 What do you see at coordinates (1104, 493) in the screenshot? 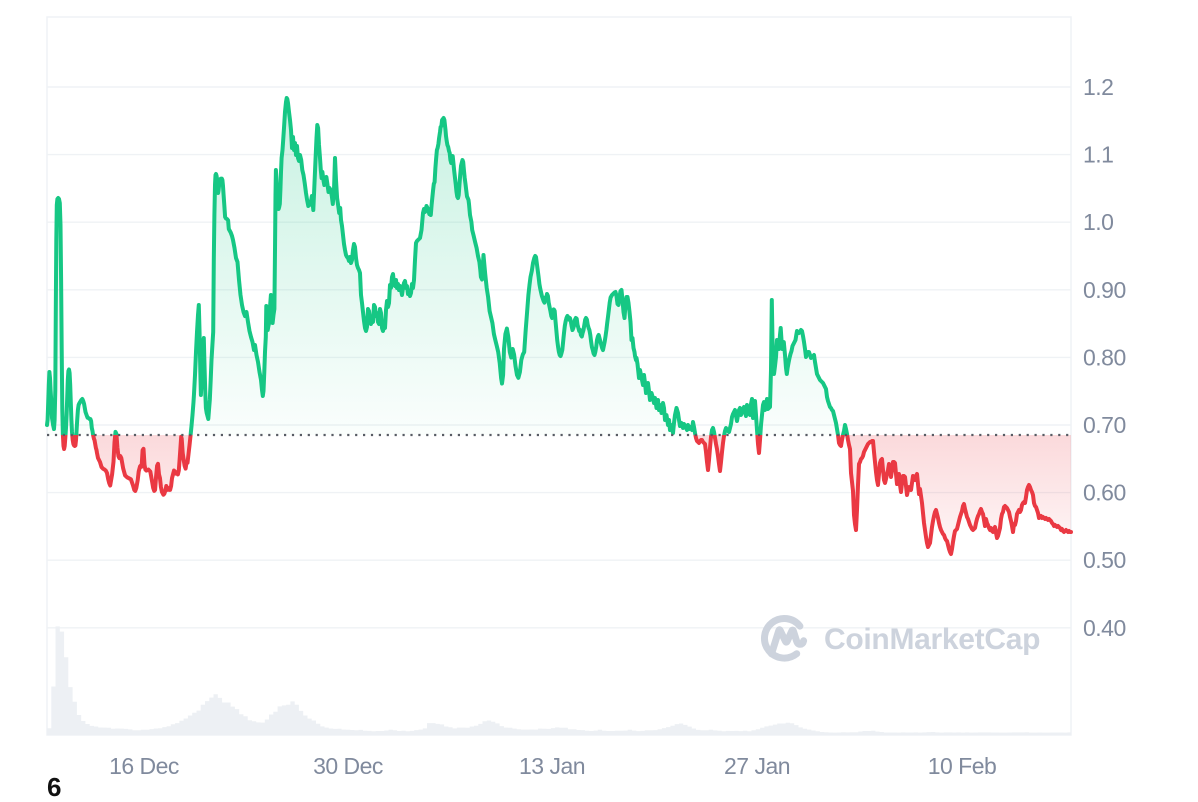
I see `svg-text: 0.60` at bounding box center [1104, 493].